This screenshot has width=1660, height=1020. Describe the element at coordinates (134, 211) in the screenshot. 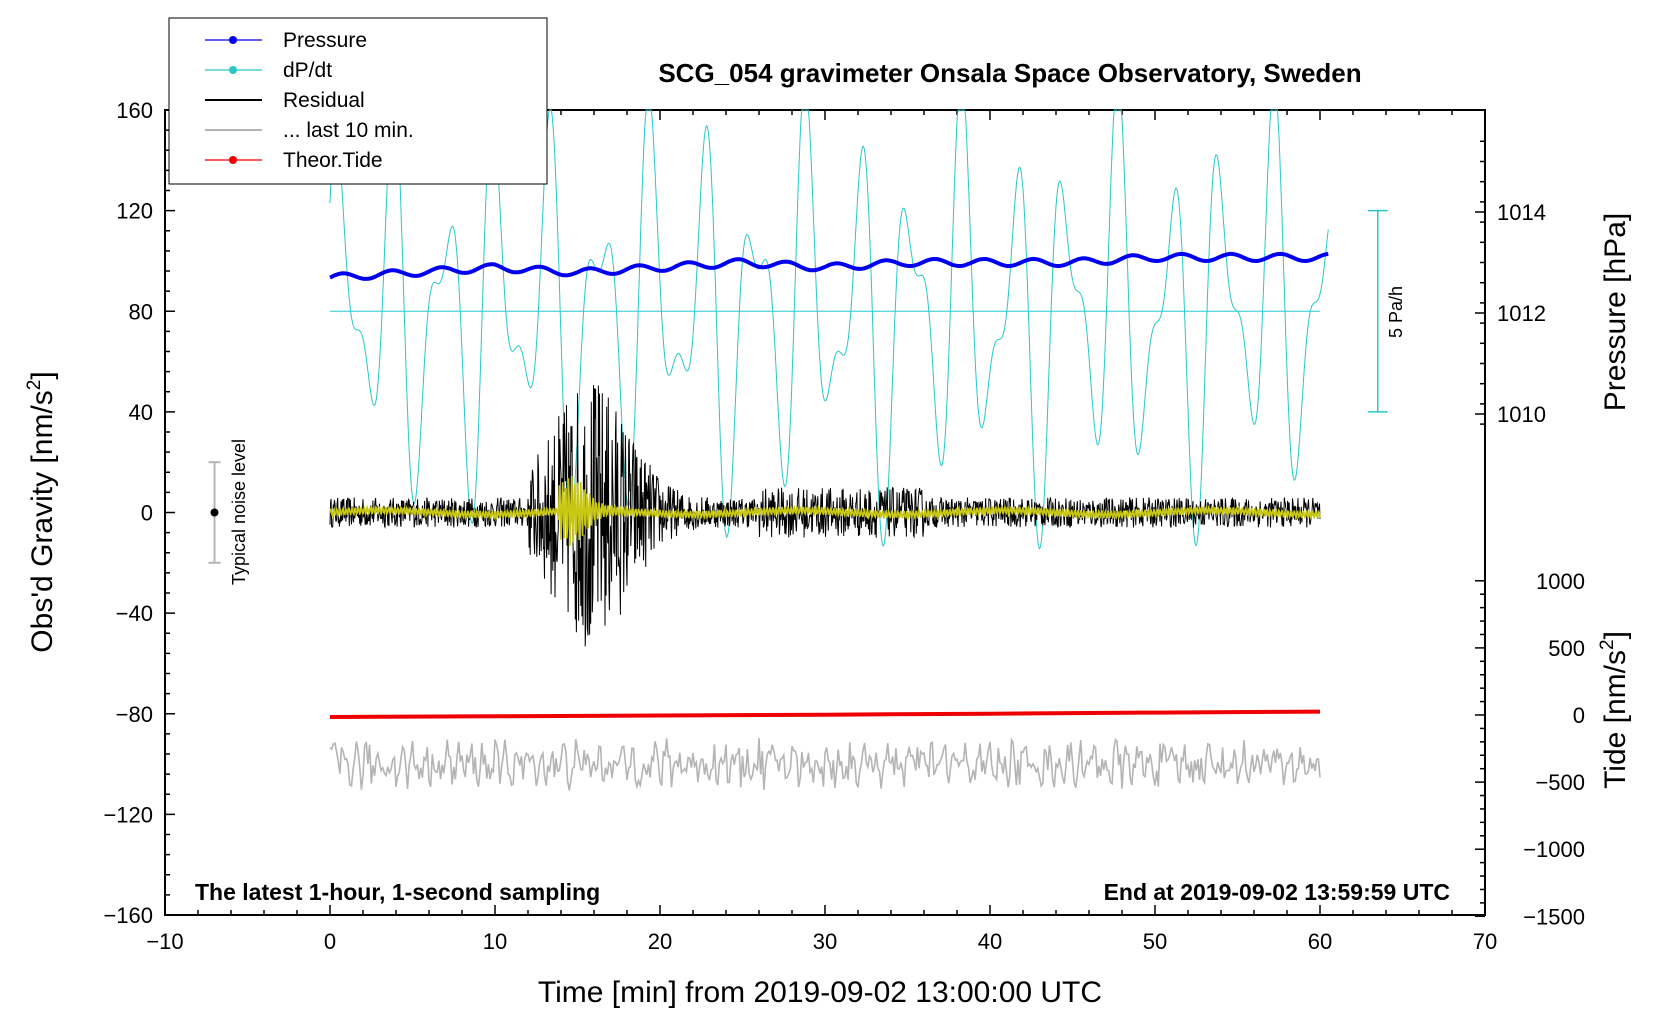

I see `y-tick-label-left: 120` at that location.